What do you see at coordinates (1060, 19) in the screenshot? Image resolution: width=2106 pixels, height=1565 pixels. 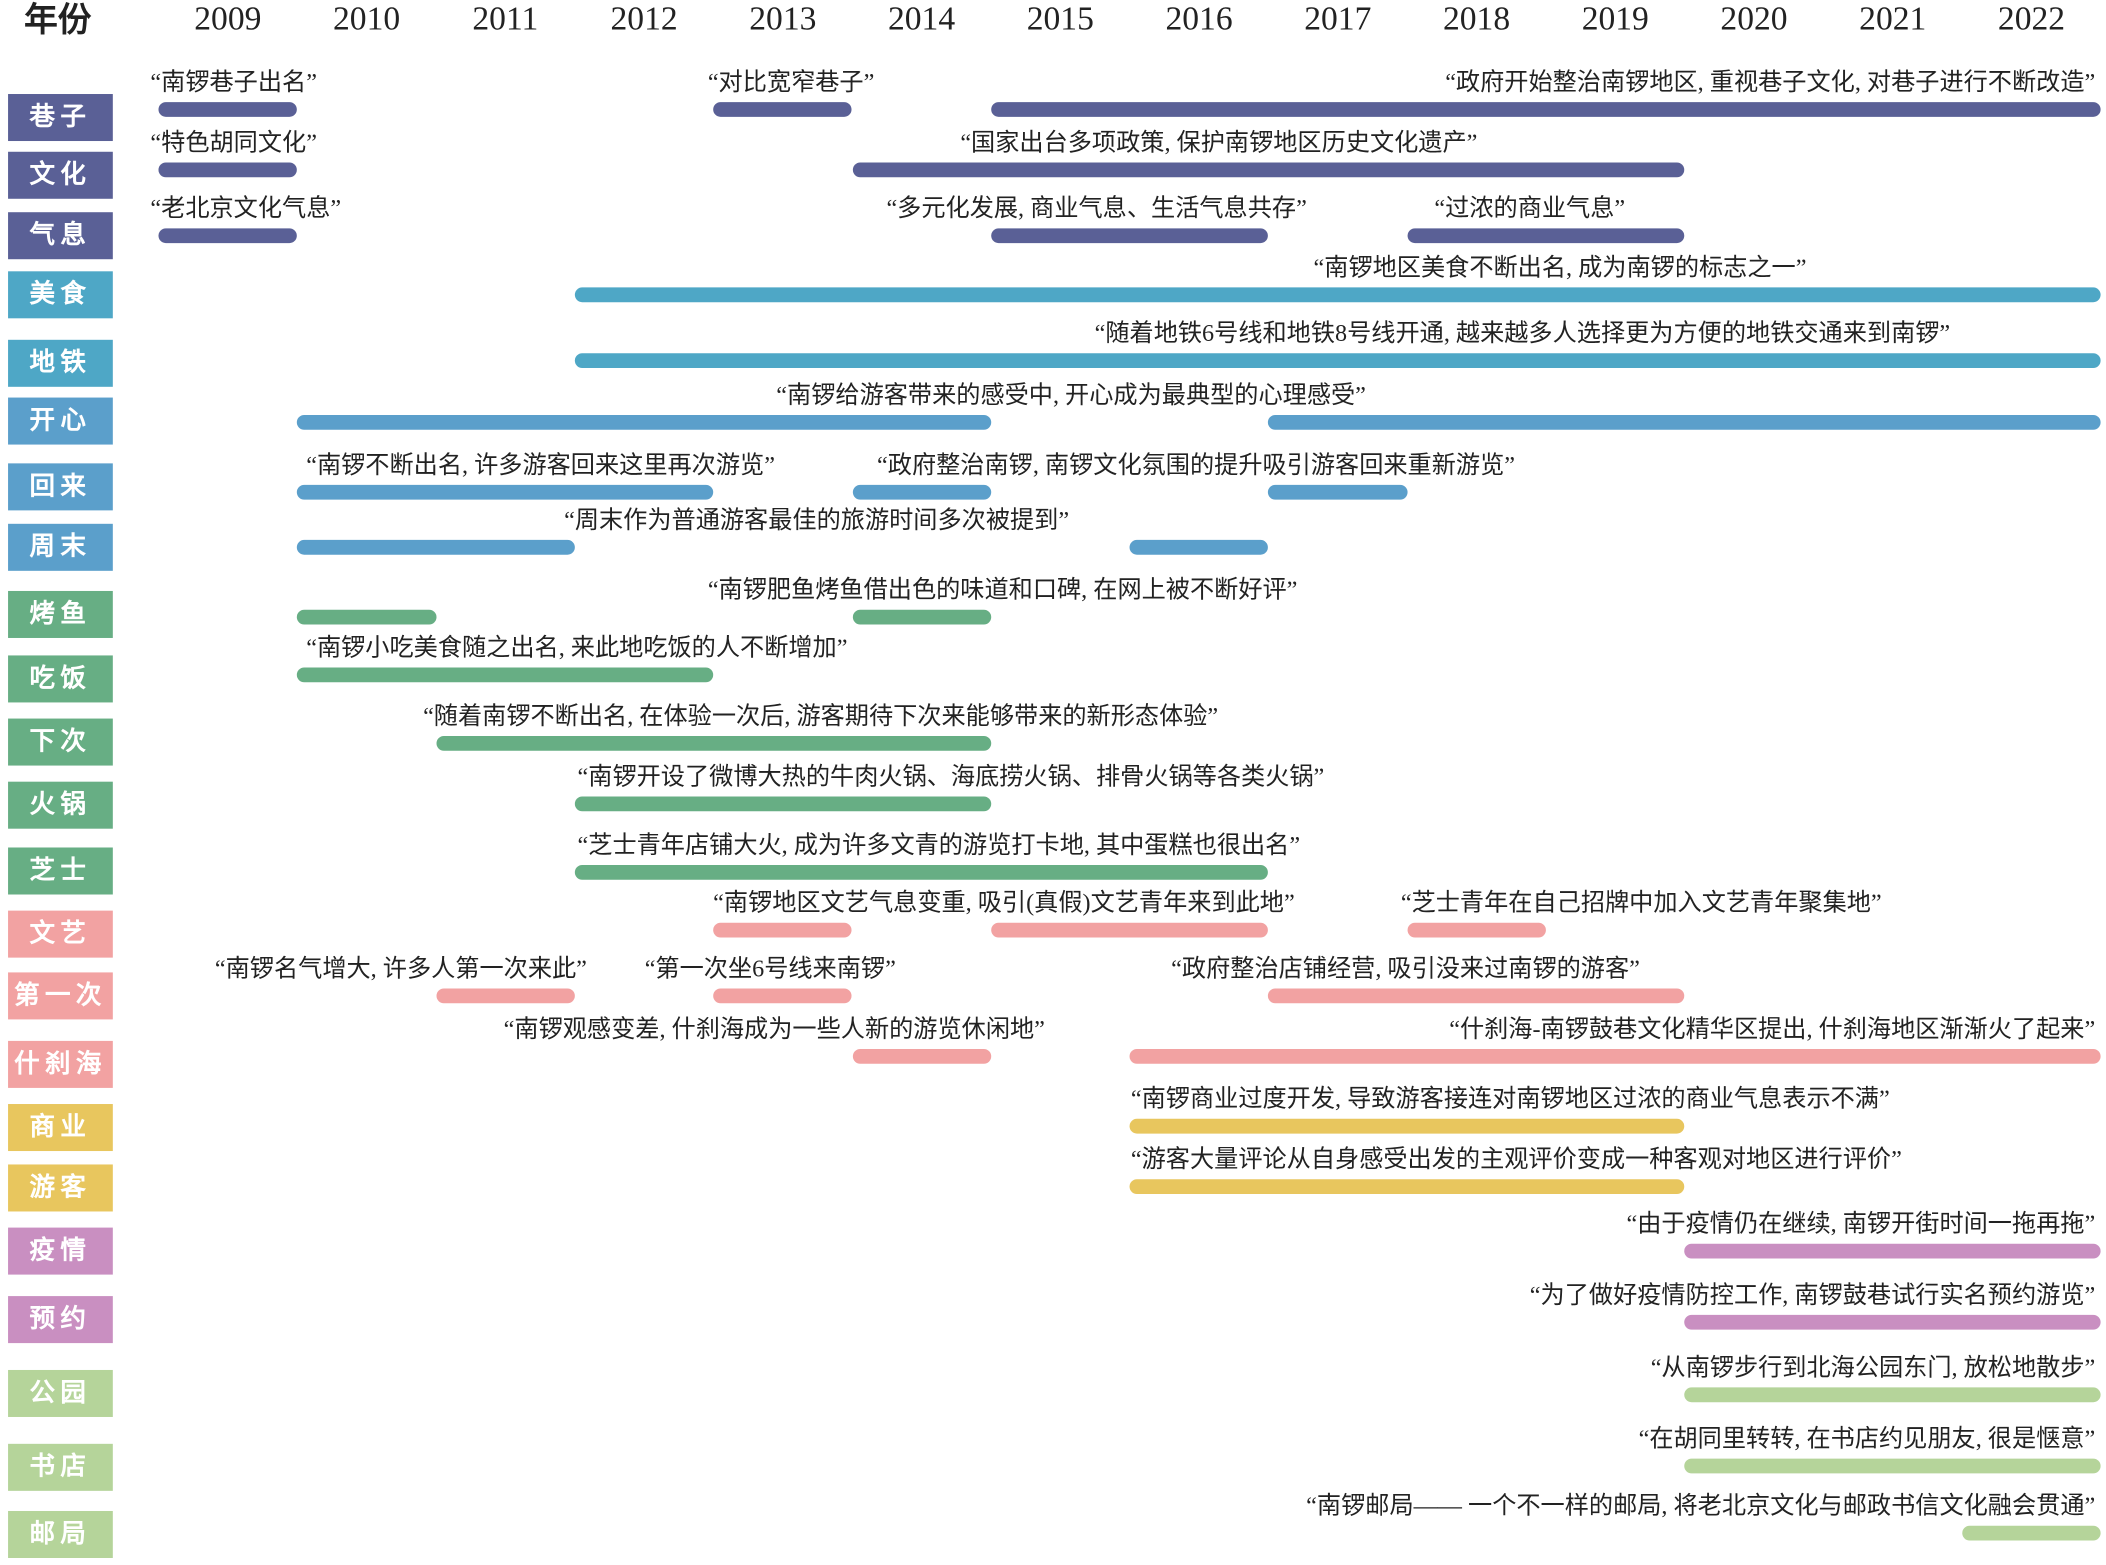 I see `year-tick-label: 2015` at bounding box center [1060, 19].